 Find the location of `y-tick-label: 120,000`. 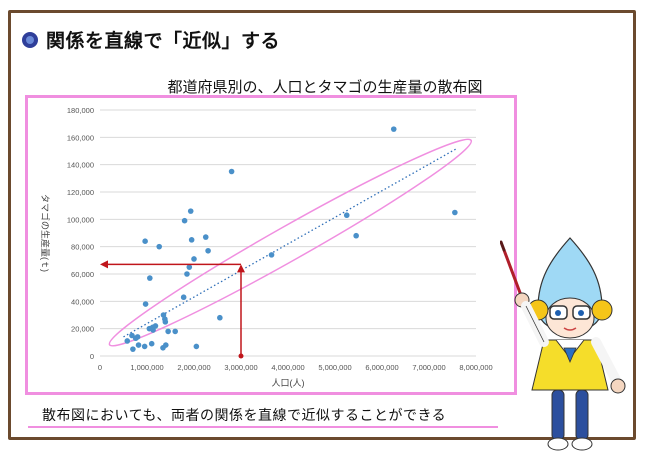

y-tick-label: 120,000 is located at coordinates (80, 192).